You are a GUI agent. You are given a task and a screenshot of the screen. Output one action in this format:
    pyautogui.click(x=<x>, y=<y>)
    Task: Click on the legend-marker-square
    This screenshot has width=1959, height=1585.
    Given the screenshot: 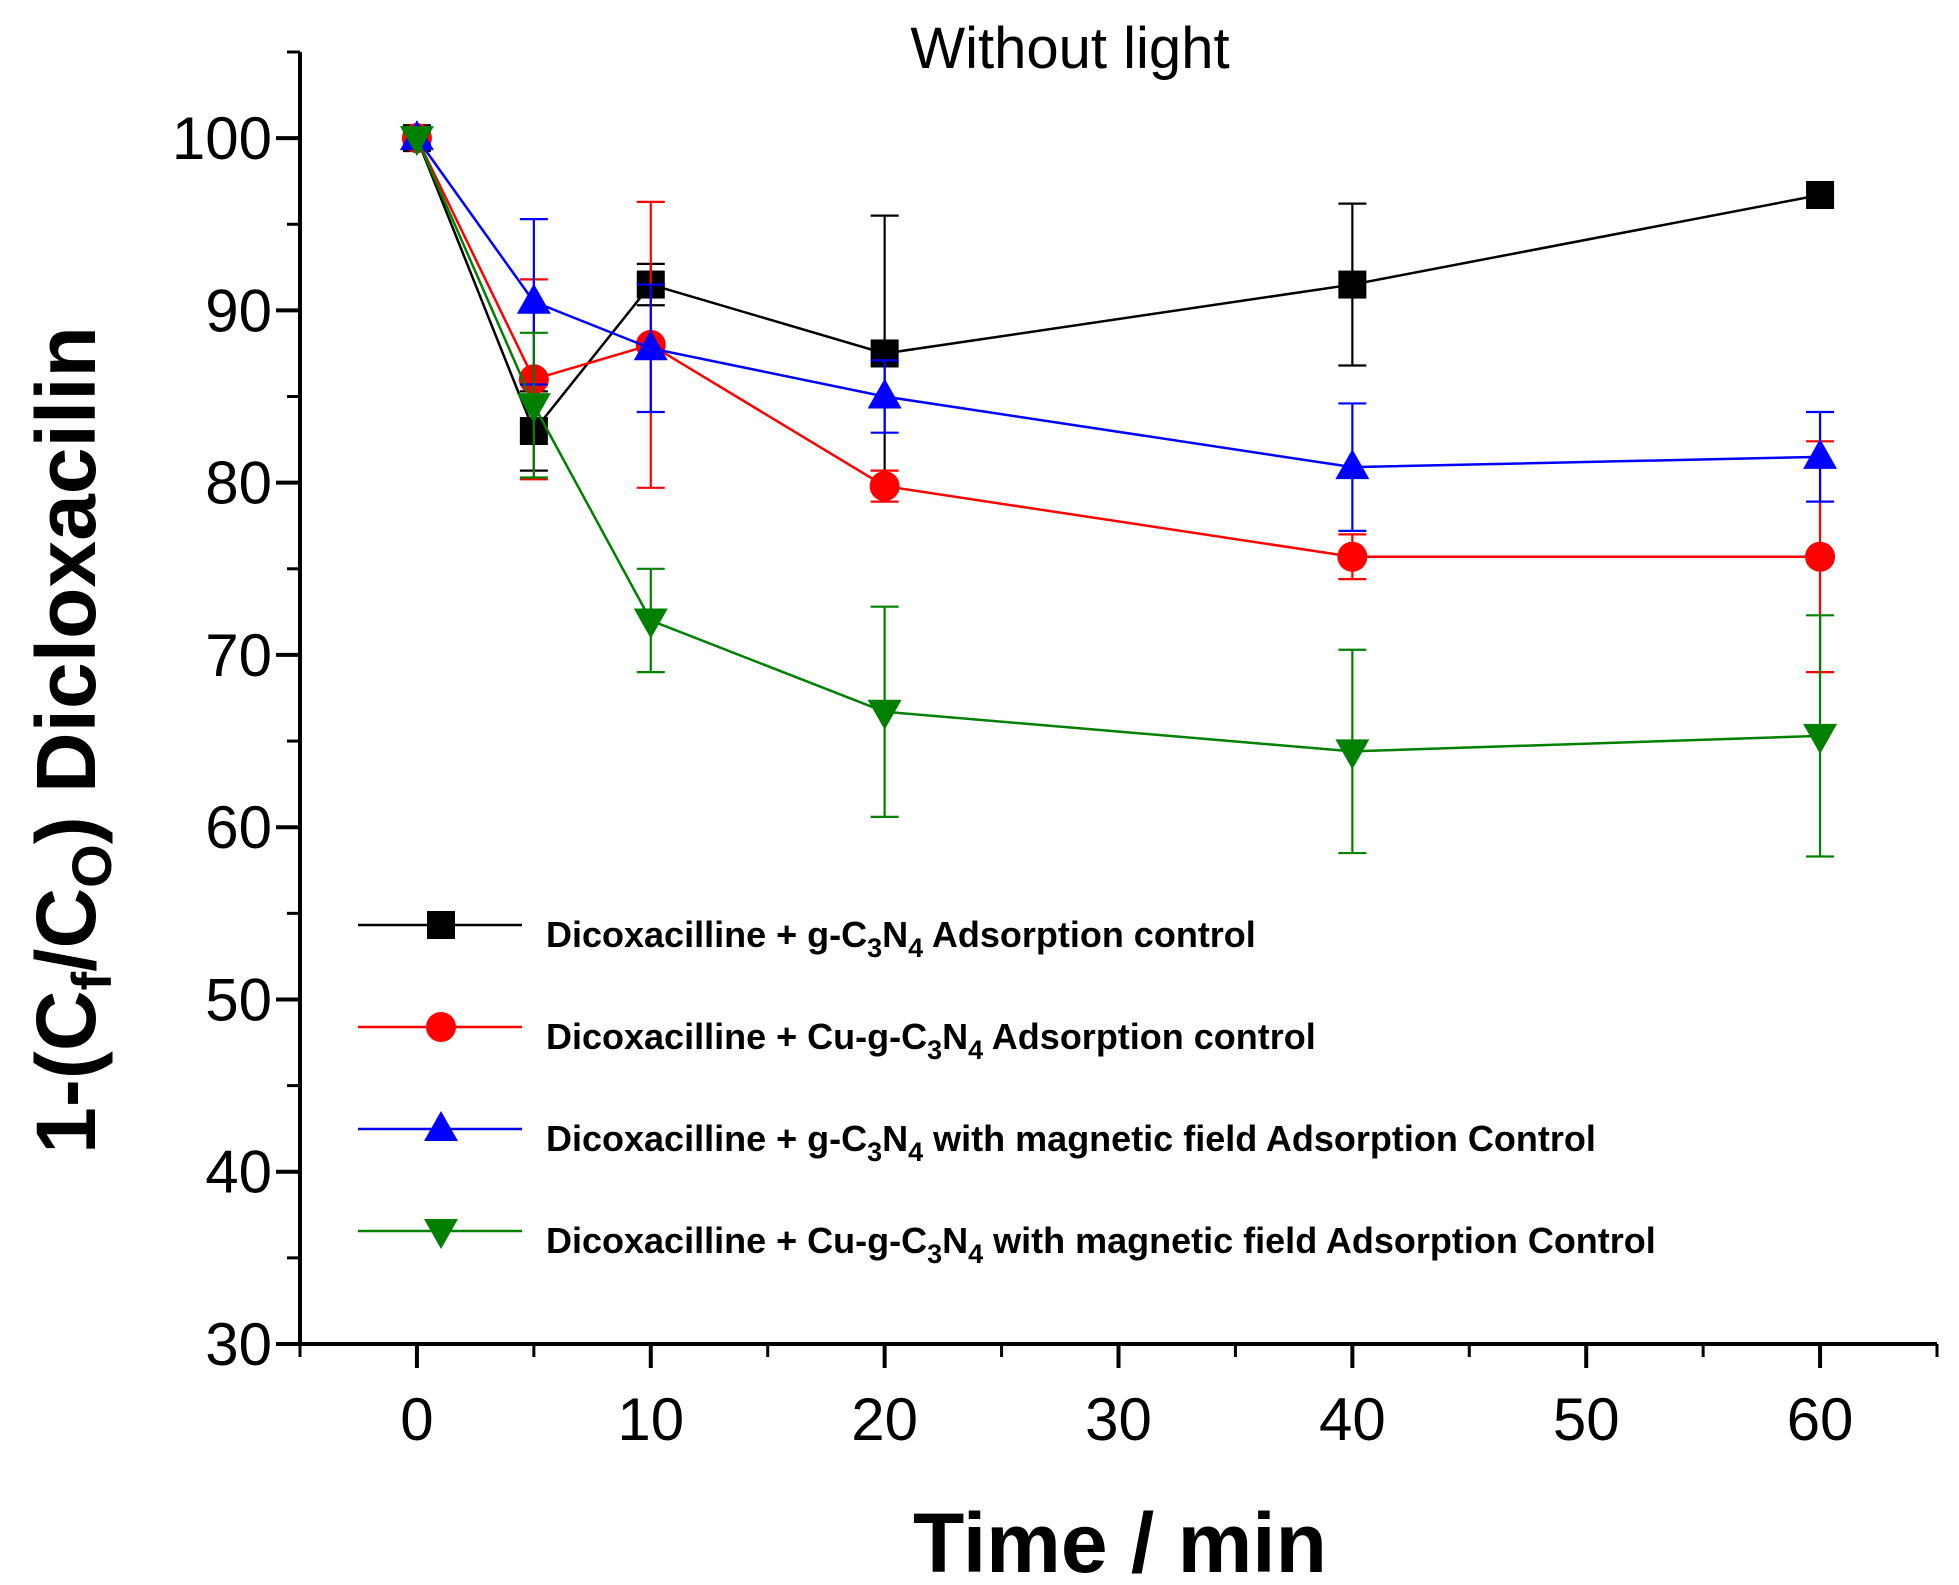 What is the action you would take?
    pyautogui.click(x=441, y=925)
    